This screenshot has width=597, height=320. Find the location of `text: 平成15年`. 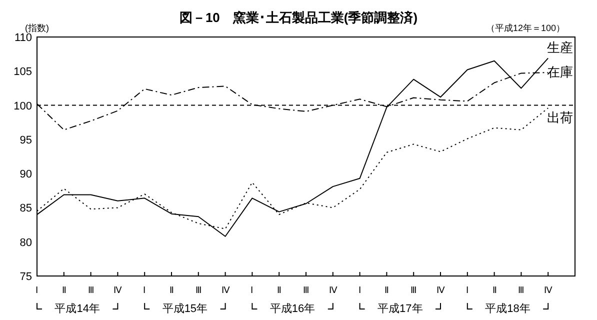

text: 平成15年 is located at coordinates (185, 308).